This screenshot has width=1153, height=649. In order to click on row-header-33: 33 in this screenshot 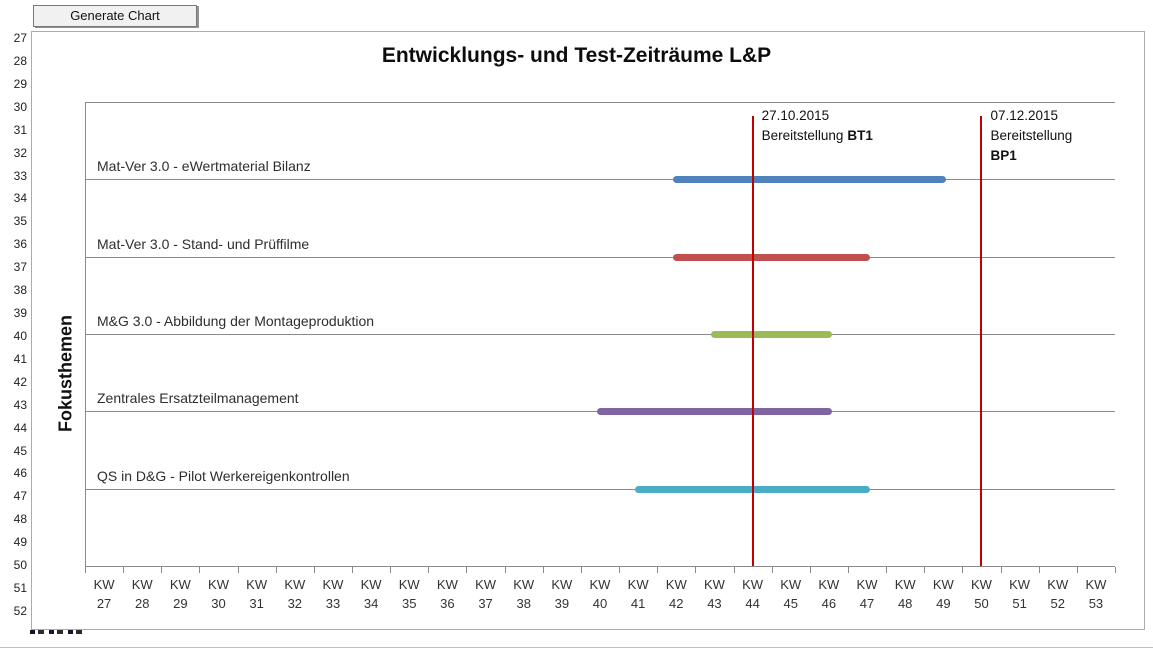, I will do `click(20, 175)`.